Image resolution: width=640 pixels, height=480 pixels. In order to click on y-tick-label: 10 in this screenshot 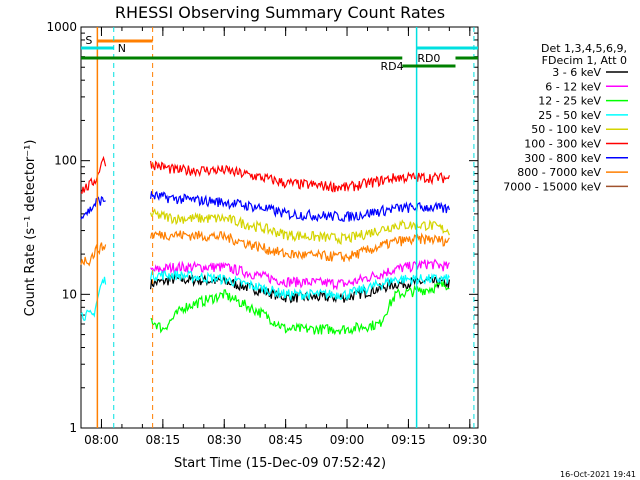, I will do `click(69, 294)`.